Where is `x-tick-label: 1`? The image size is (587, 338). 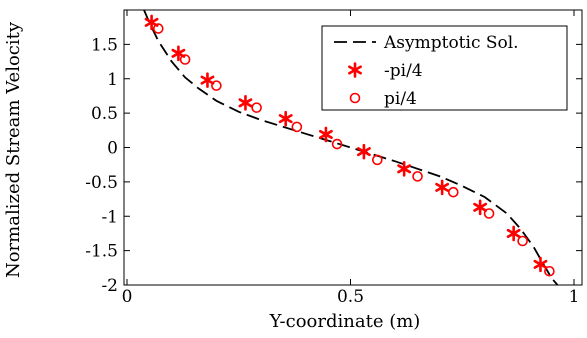
x-tick-label: 1 is located at coordinates (574, 297).